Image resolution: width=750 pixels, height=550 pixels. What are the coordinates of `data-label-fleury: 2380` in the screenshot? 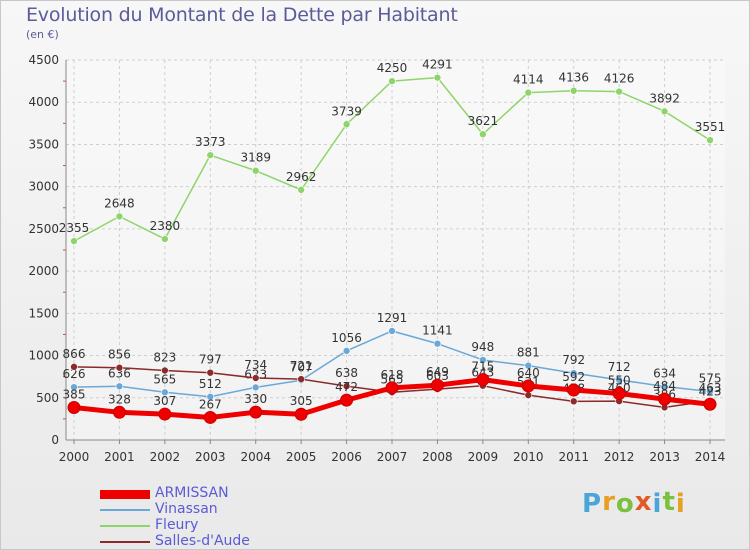 It's located at (165, 226).